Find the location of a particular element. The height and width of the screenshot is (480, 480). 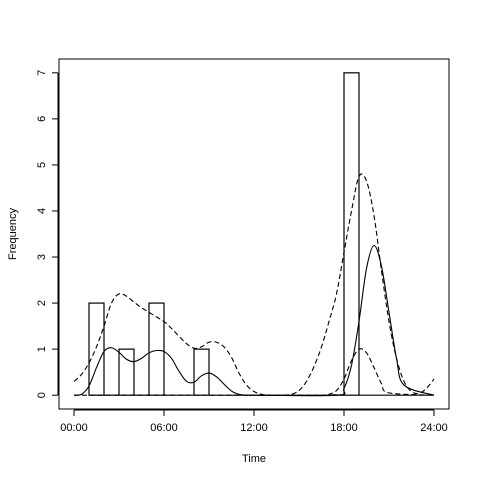

x-tick-label: 00:00 is located at coordinates (74, 428).